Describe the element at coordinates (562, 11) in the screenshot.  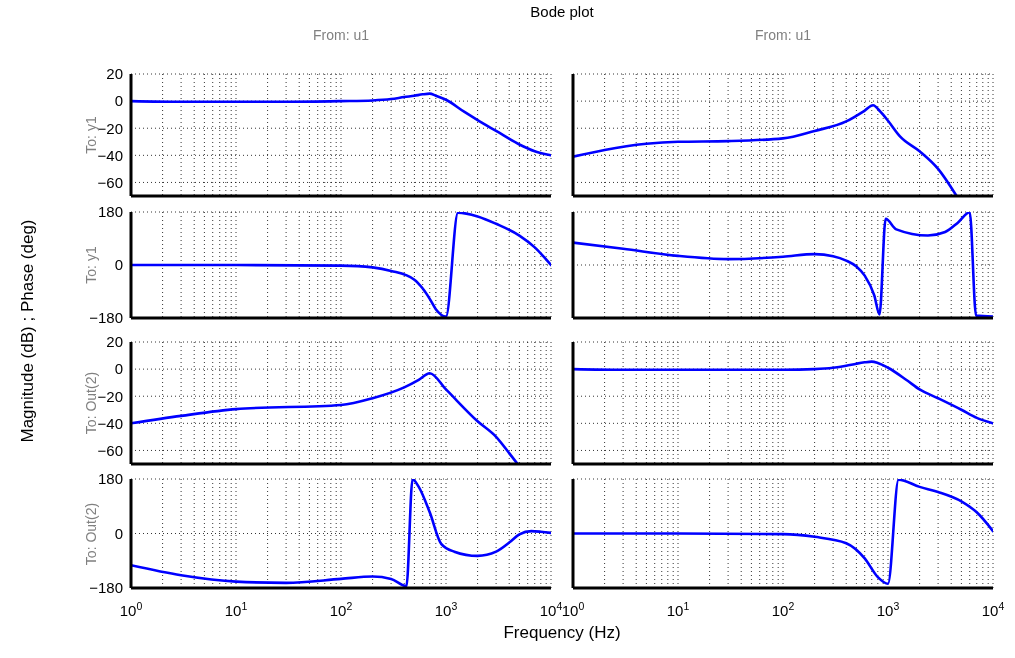
I see `chart-title: Bode plot` at that location.